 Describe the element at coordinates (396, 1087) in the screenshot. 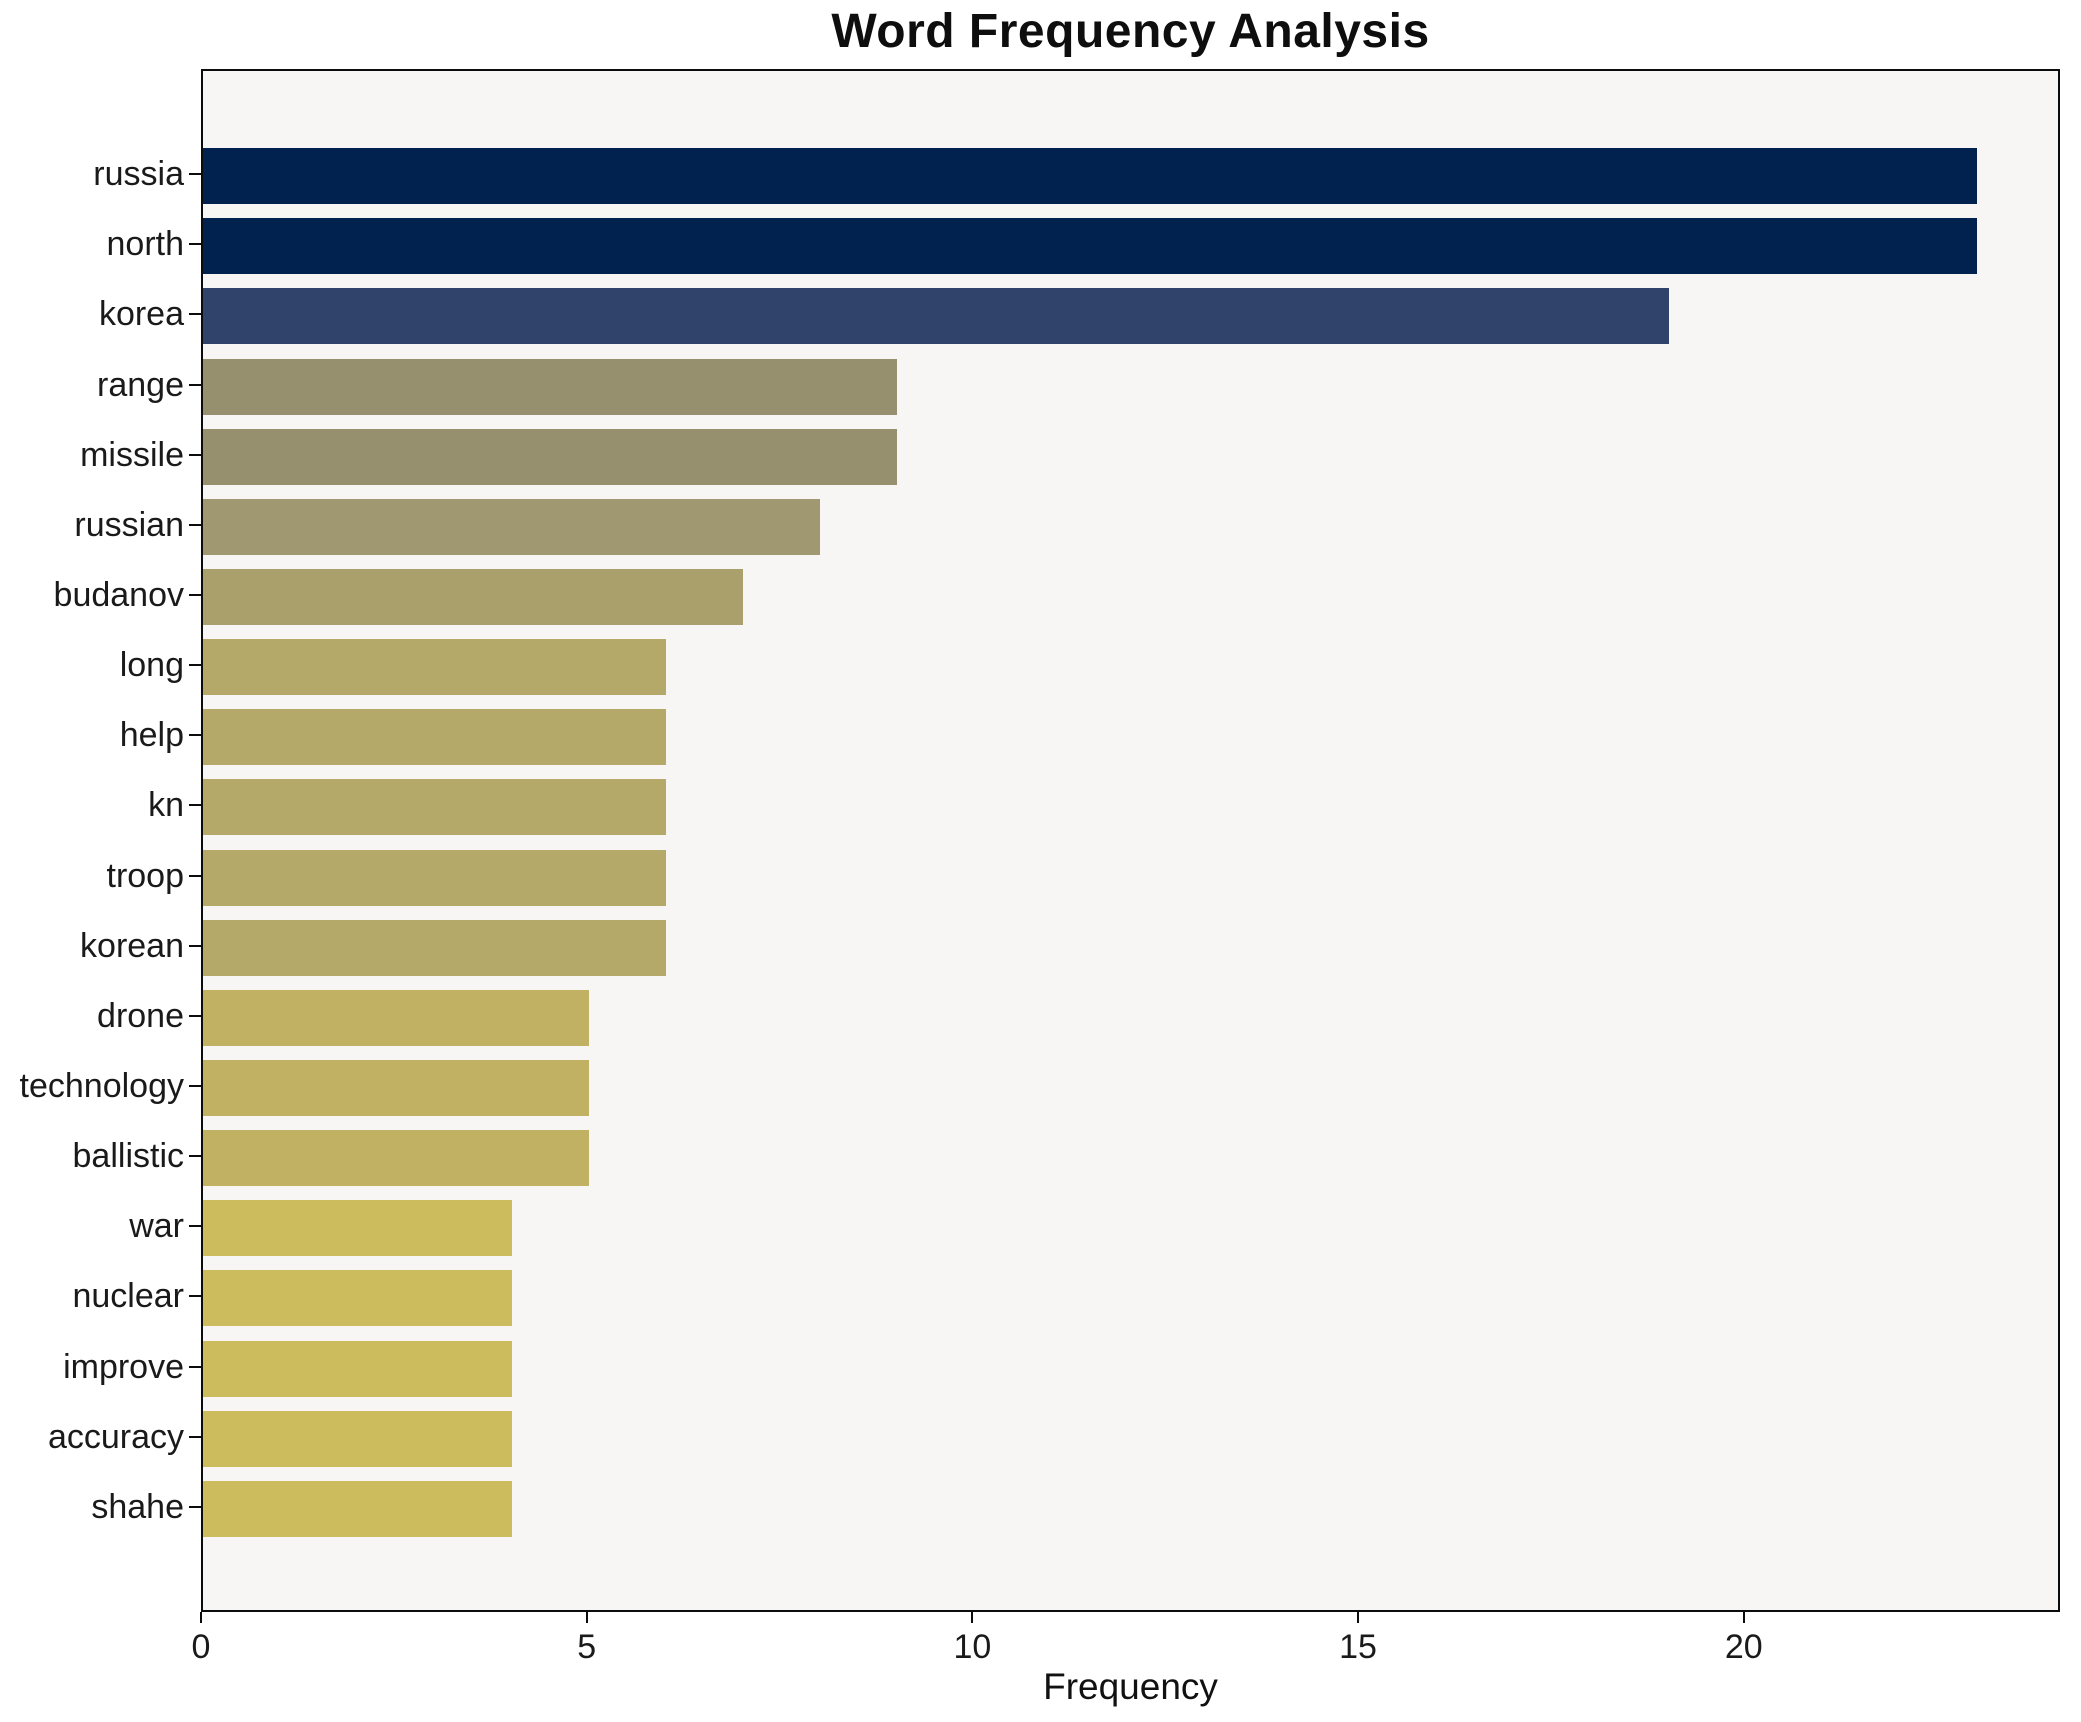

I see `bar-technology` at that location.